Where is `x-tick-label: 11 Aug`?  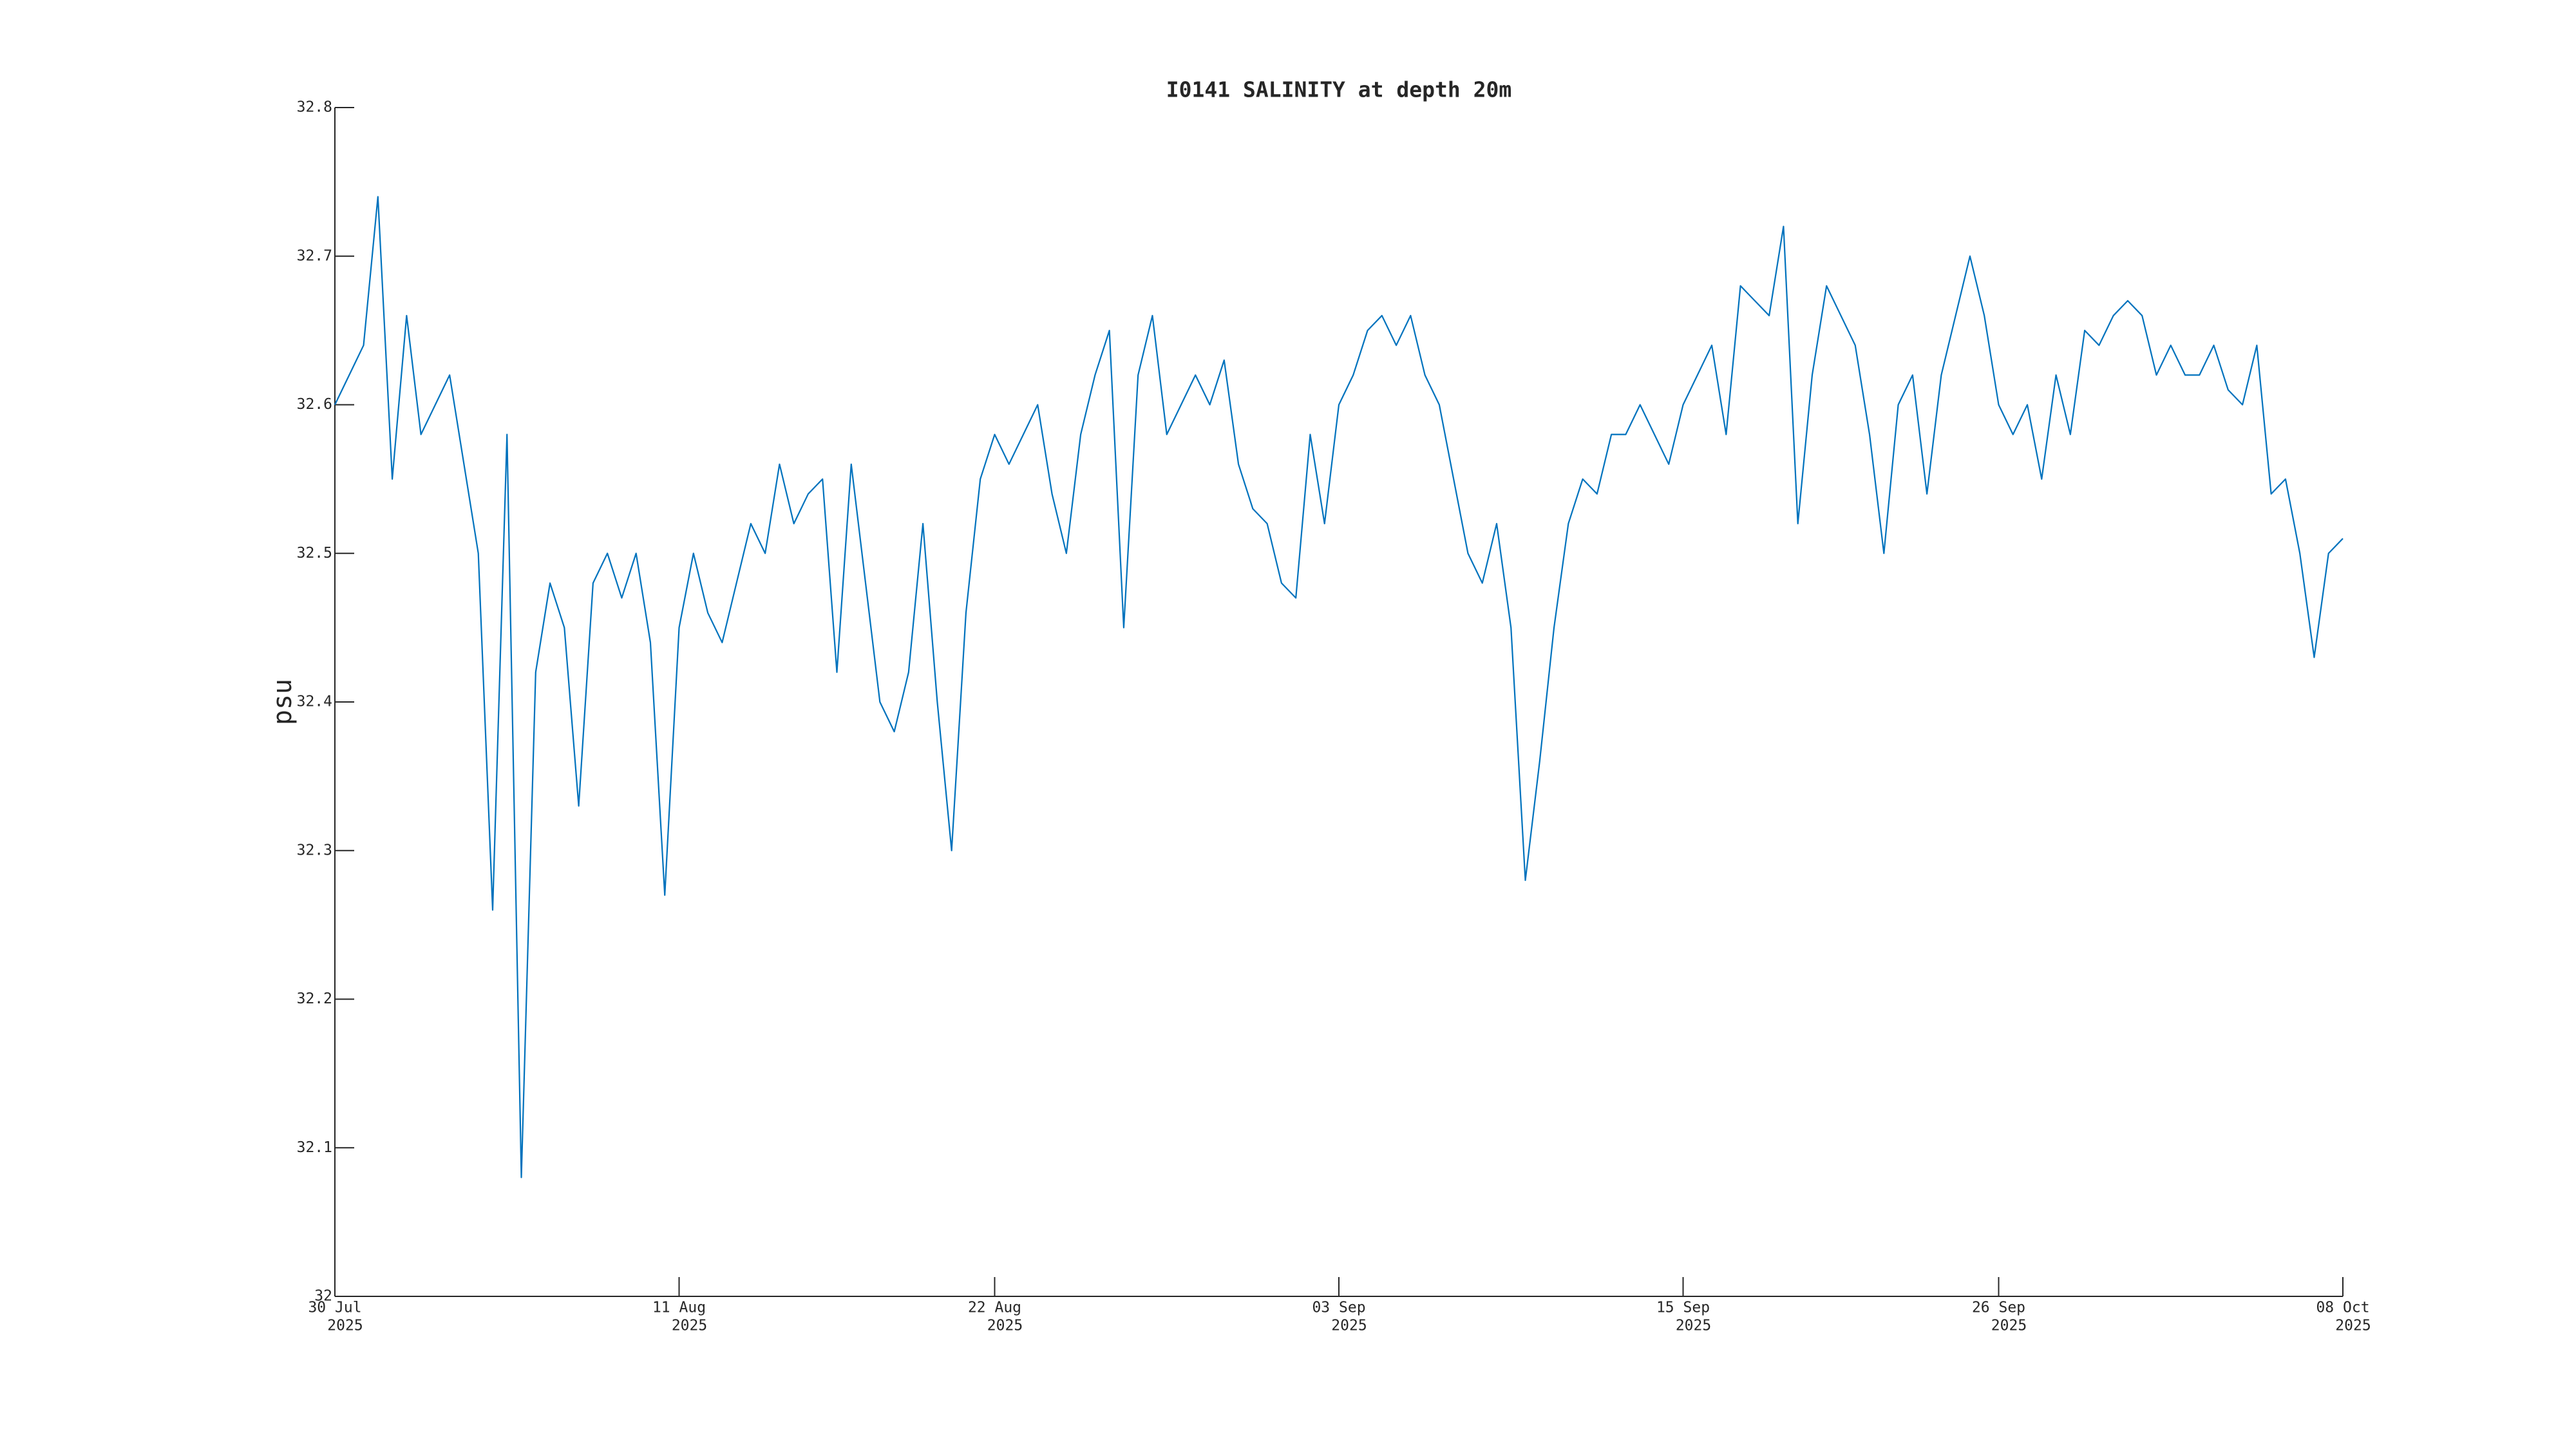 x-tick-label: 11 Aug is located at coordinates (679, 1308).